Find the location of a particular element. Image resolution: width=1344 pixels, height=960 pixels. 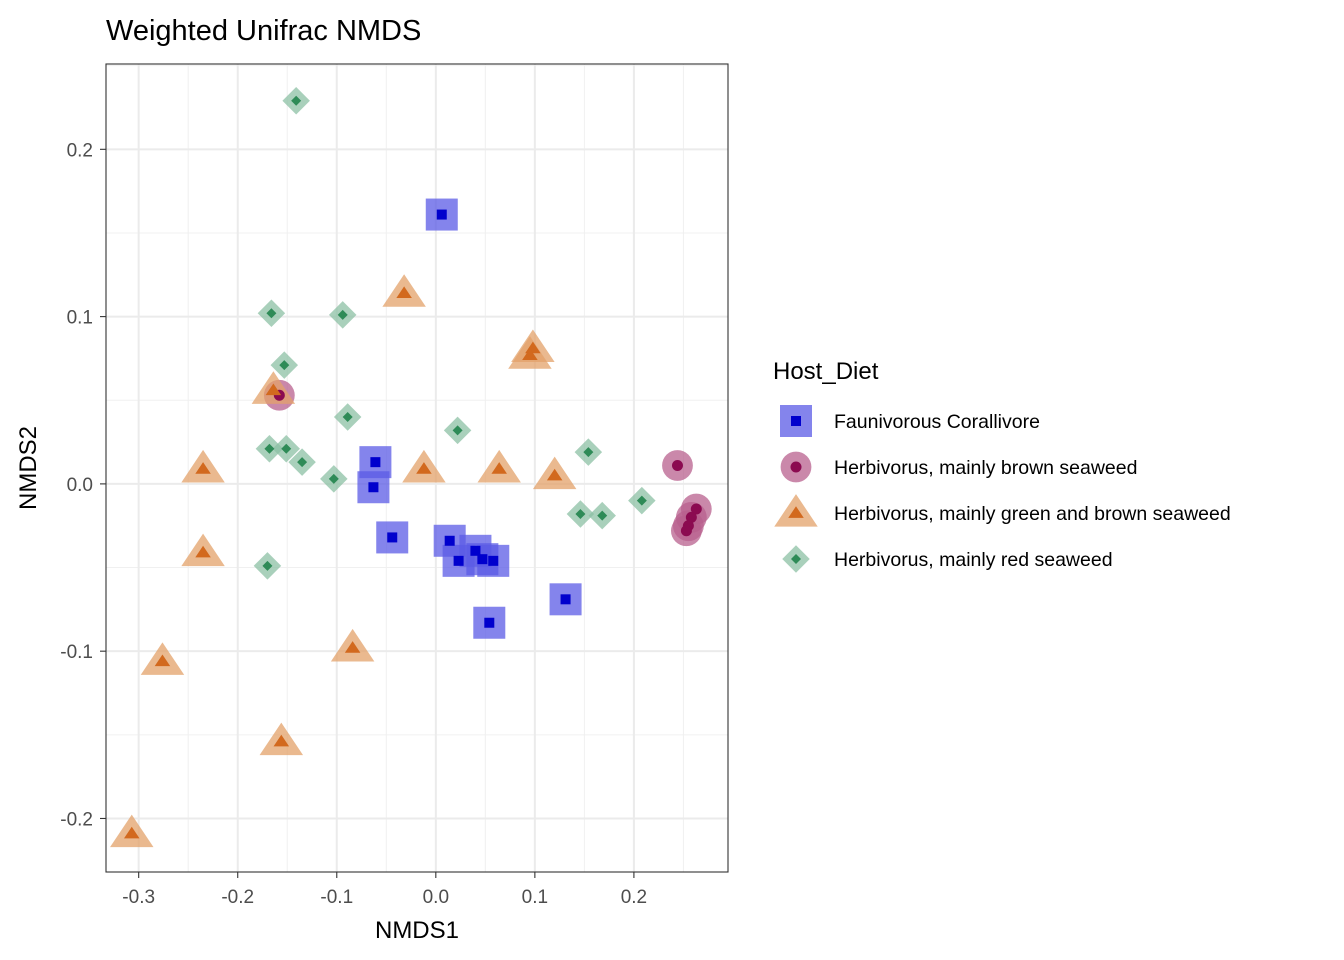

y-tick-label: 0.1 is located at coordinates (80, 318).